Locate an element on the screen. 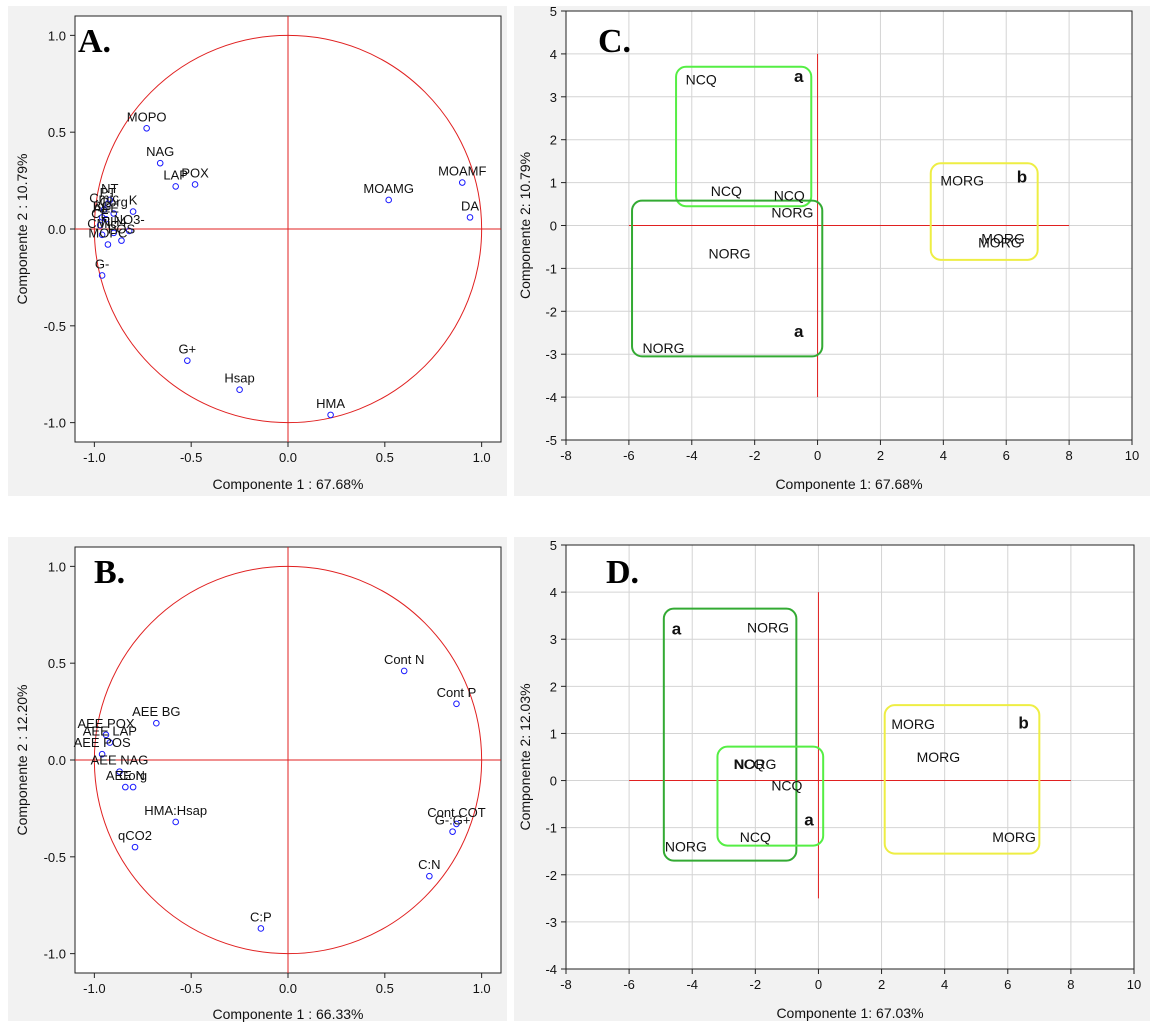 Image resolution: width=1156 pixels, height=1025 pixels. loading-label: NT is located at coordinates (109, 188).